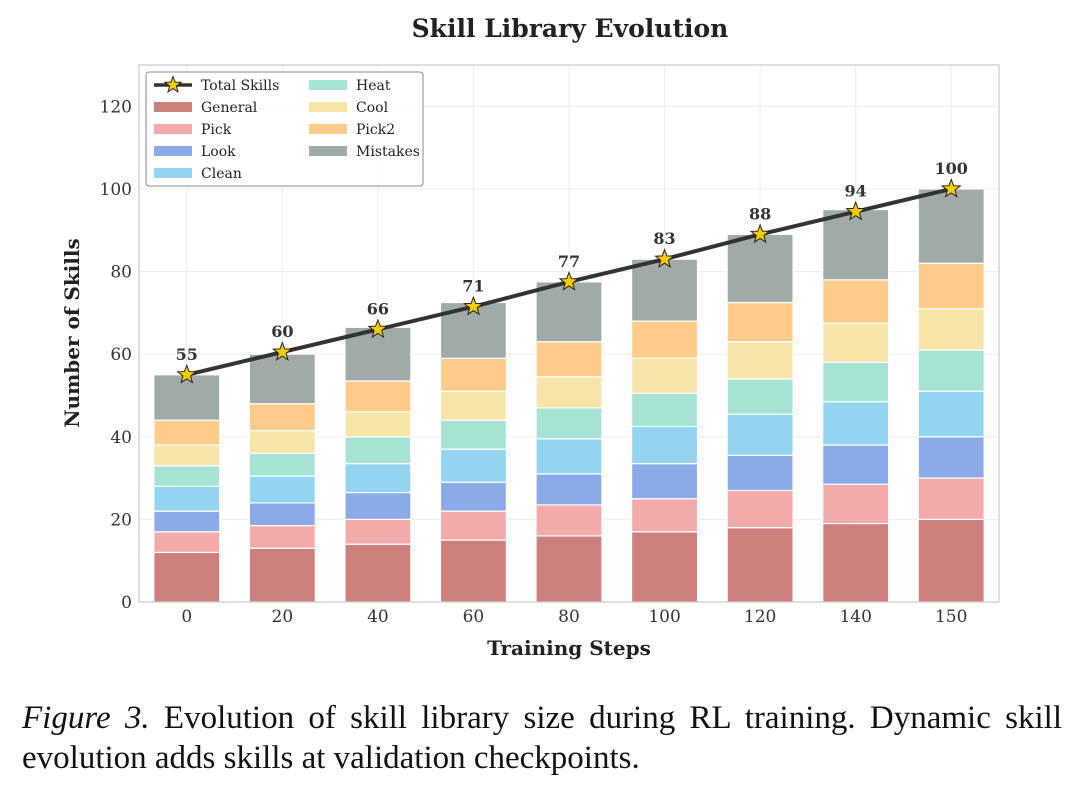  Describe the element at coordinates (72, 332) in the screenshot. I see `y-axis-label: Number of Skills` at that location.